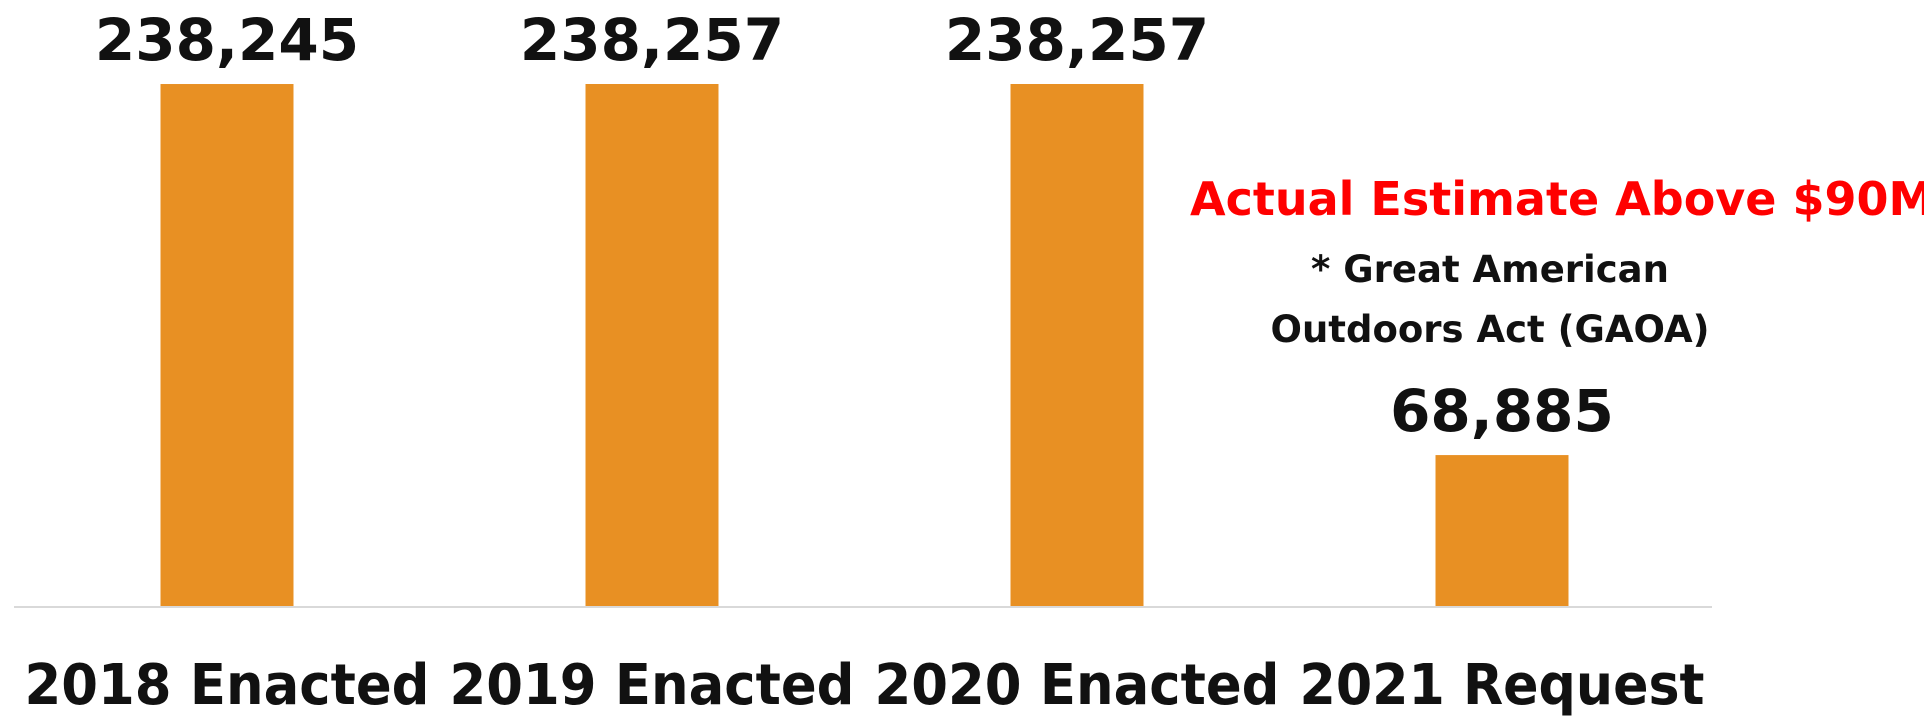 The width and height of the screenshot is (1924, 720). What do you see at coordinates (1502, 530) in the screenshot?
I see `bar-2021-request` at bounding box center [1502, 530].